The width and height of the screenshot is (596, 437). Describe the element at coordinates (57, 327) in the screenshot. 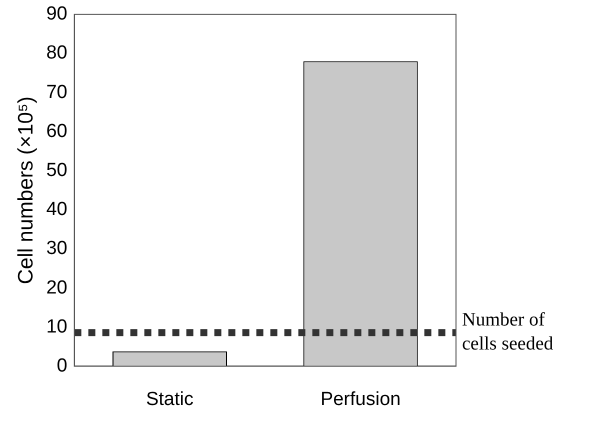

I see `y-tick-label: 10` at that location.